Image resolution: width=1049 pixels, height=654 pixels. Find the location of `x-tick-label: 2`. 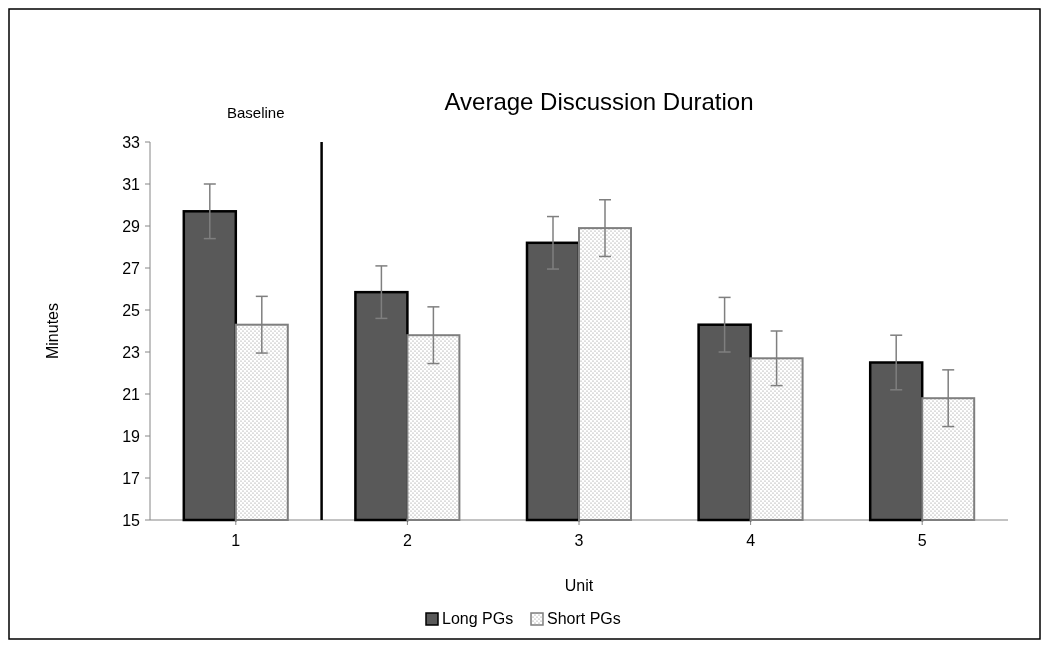

x-tick-label: 2 is located at coordinates (407, 540).